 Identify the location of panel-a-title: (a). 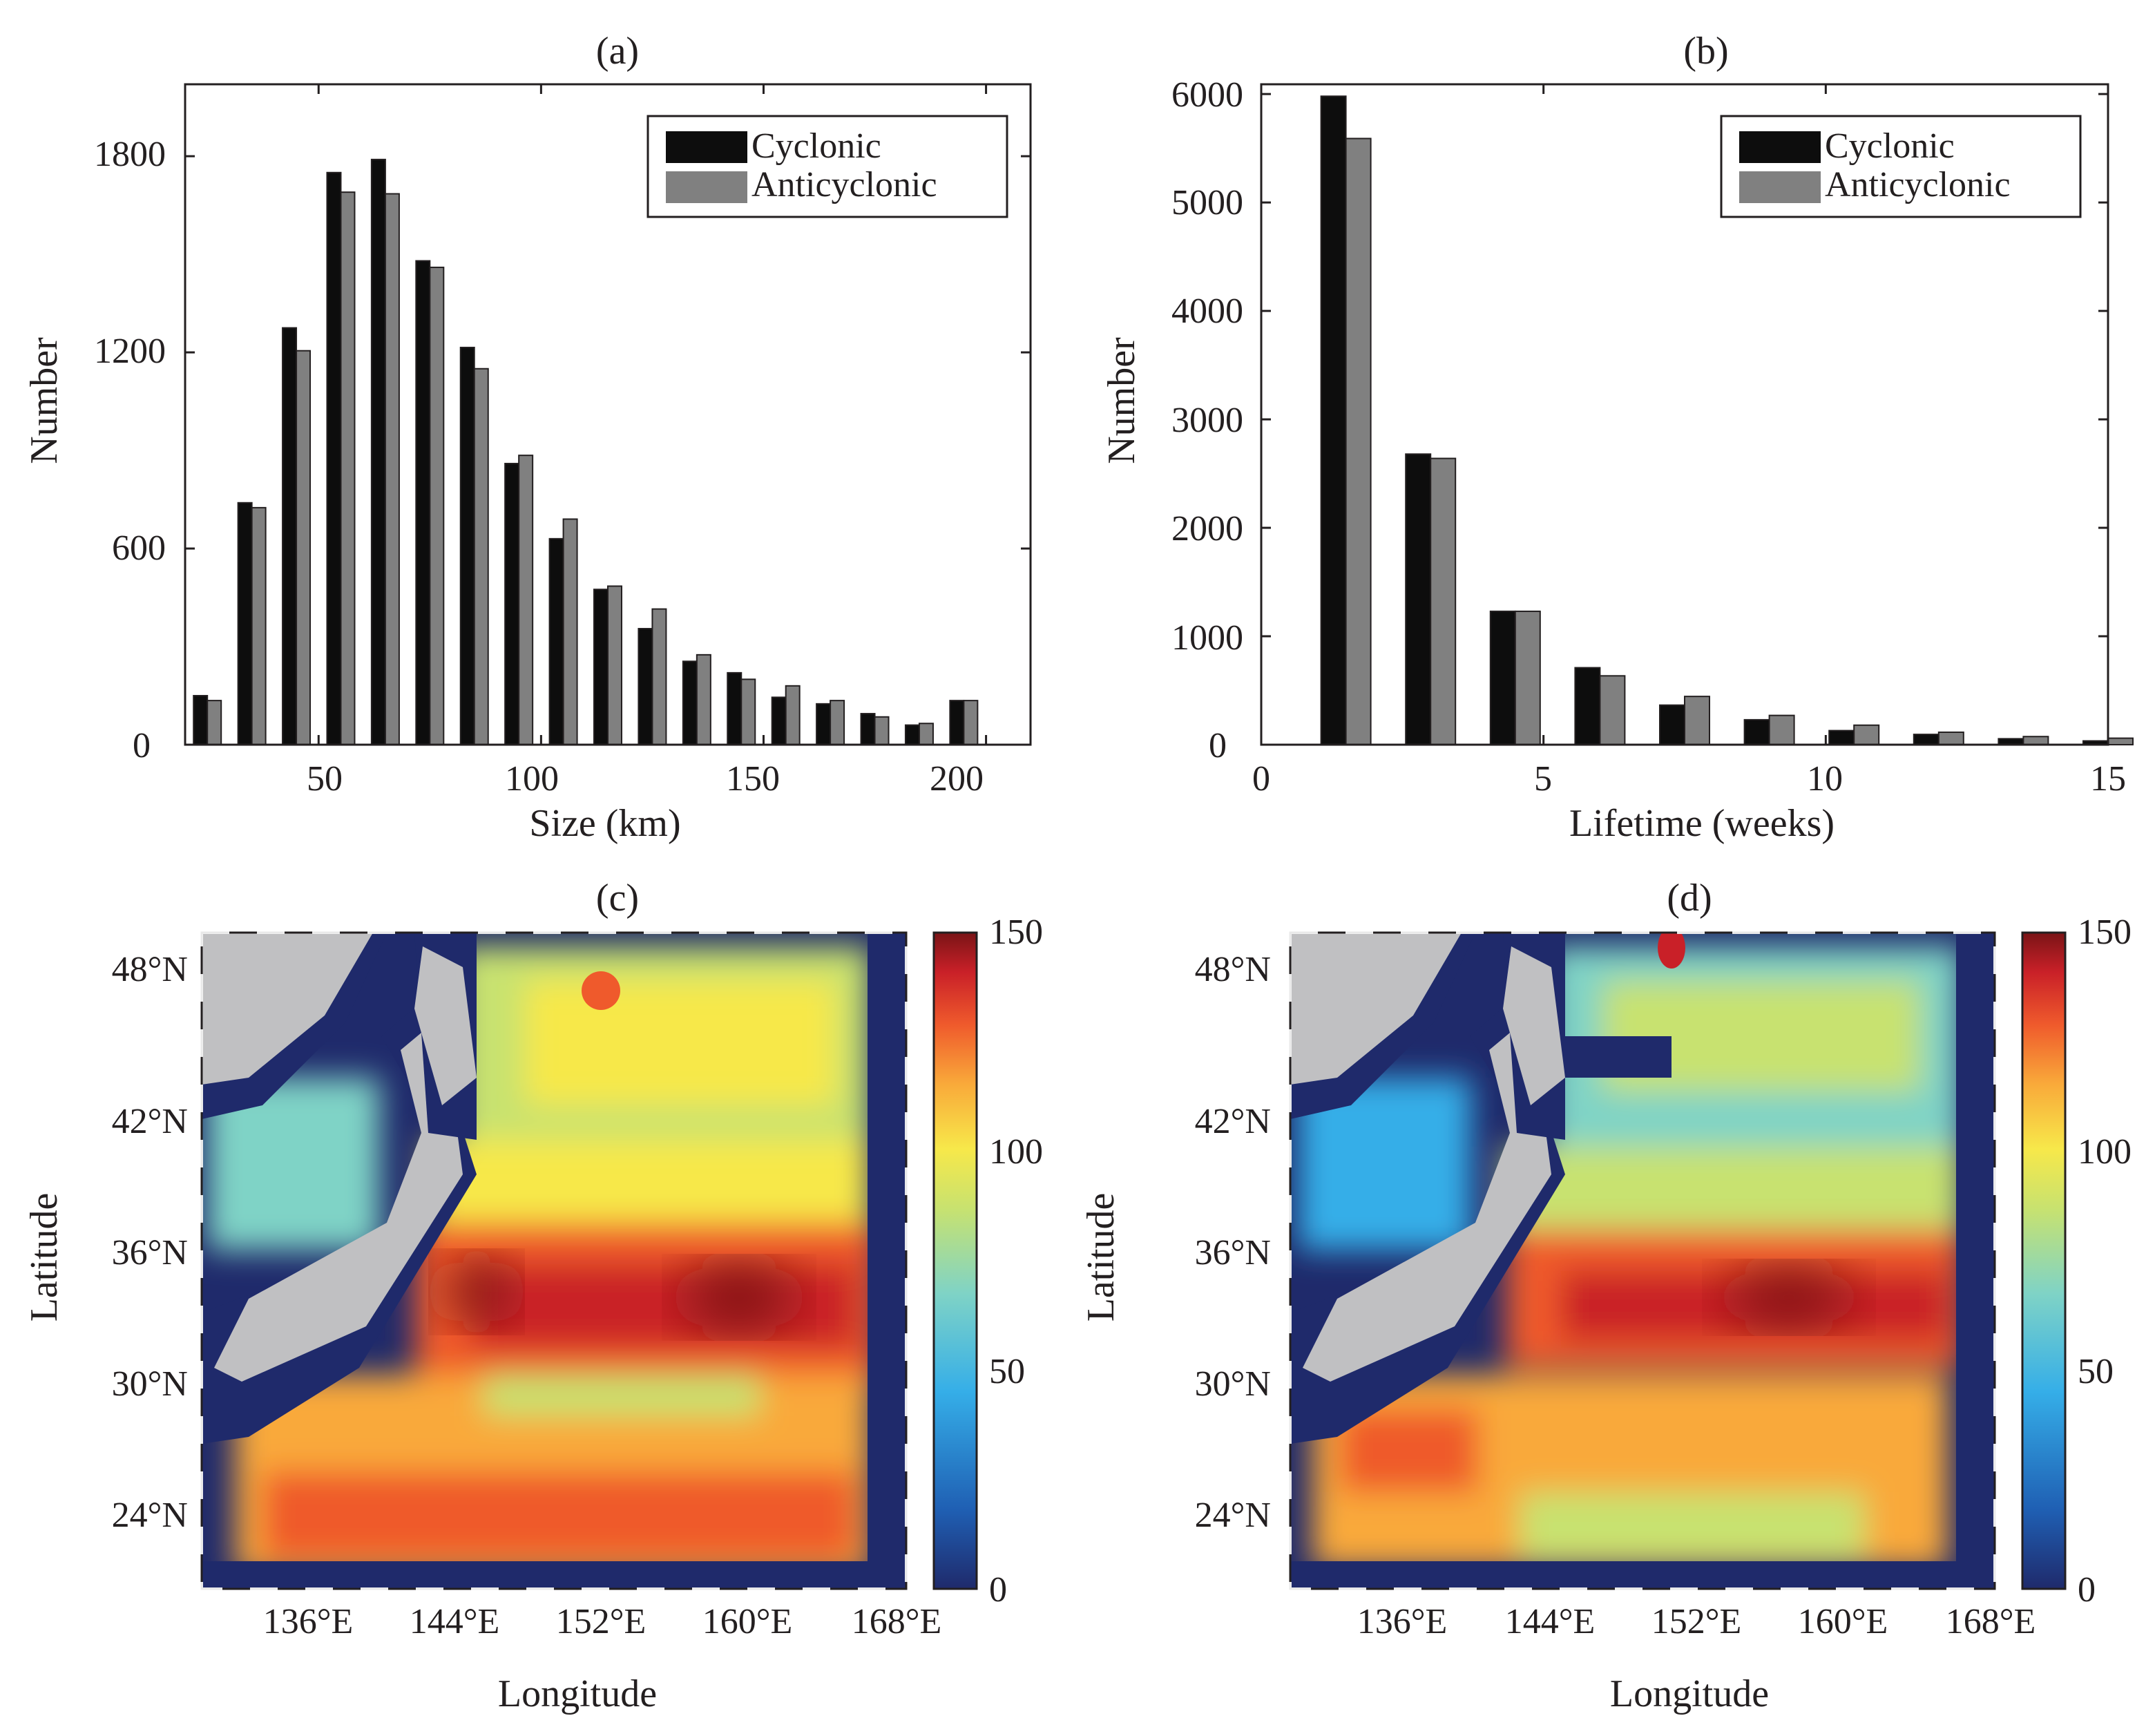
(617, 51).